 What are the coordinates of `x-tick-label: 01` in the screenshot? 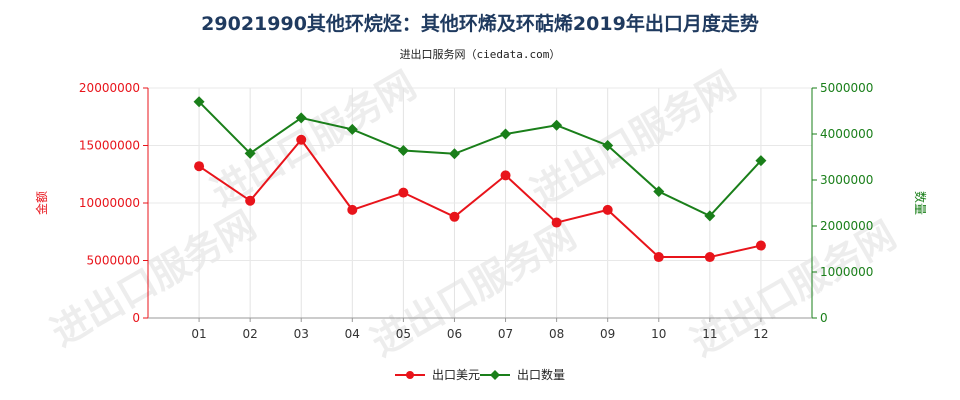 It's located at (198, 334).